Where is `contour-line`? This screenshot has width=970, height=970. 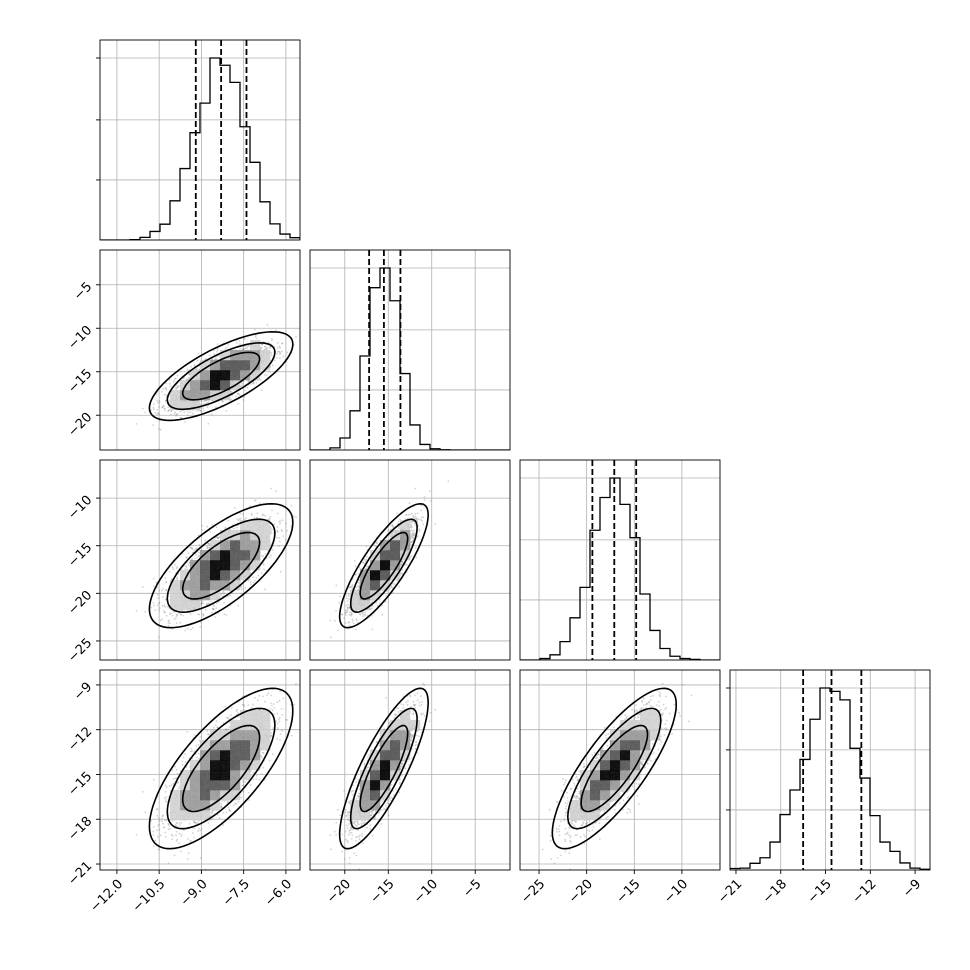 contour-line is located at coordinates (221, 565).